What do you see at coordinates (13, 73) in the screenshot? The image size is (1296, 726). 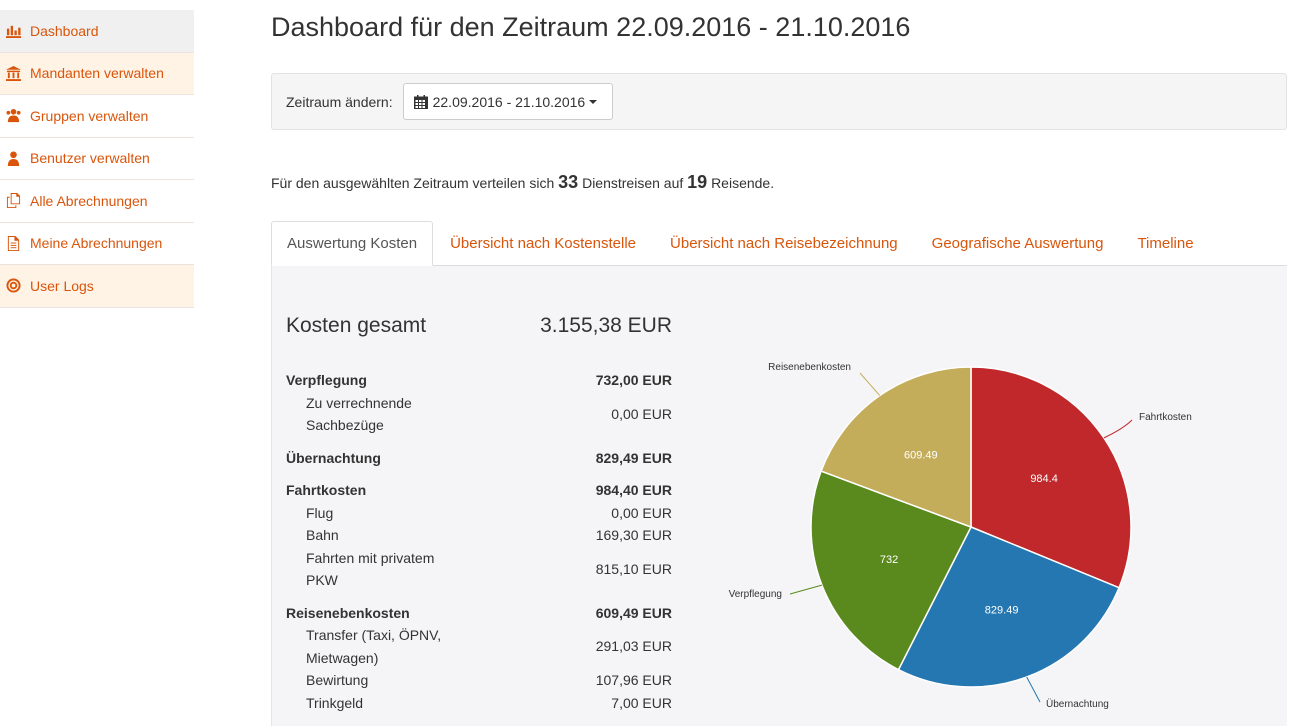 I see `bank-icon` at bounding box center [13, 73].